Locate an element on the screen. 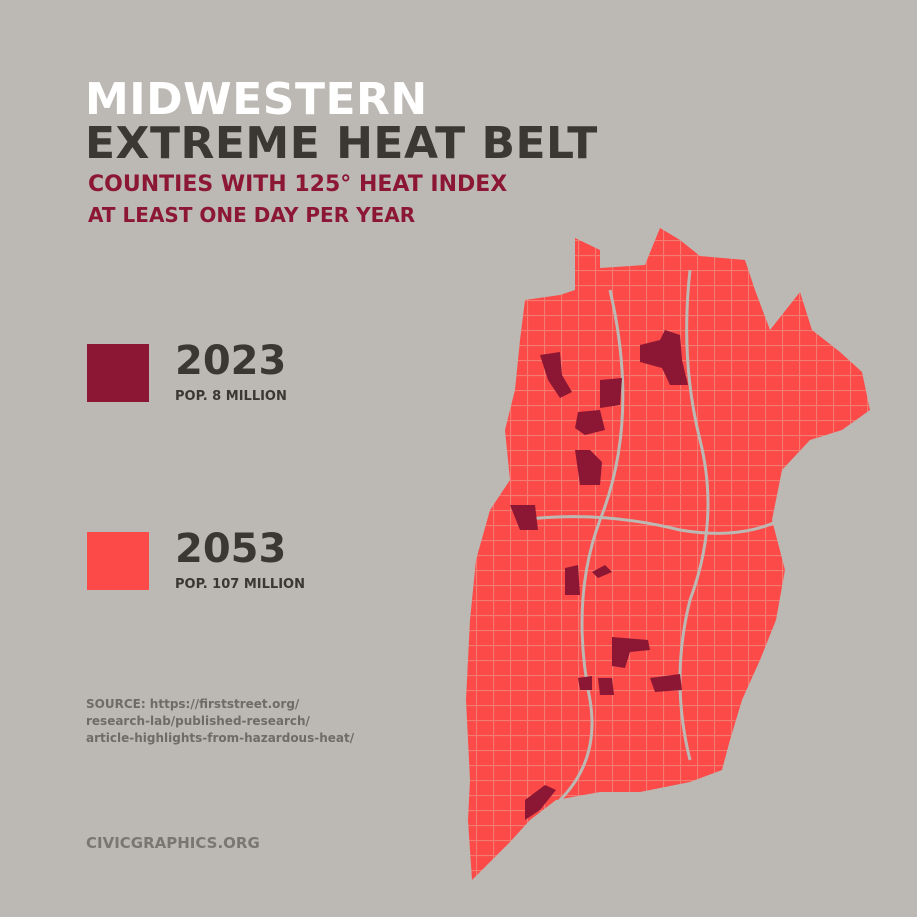  legend-swatch-2053 is located at coordinates (118, 561).